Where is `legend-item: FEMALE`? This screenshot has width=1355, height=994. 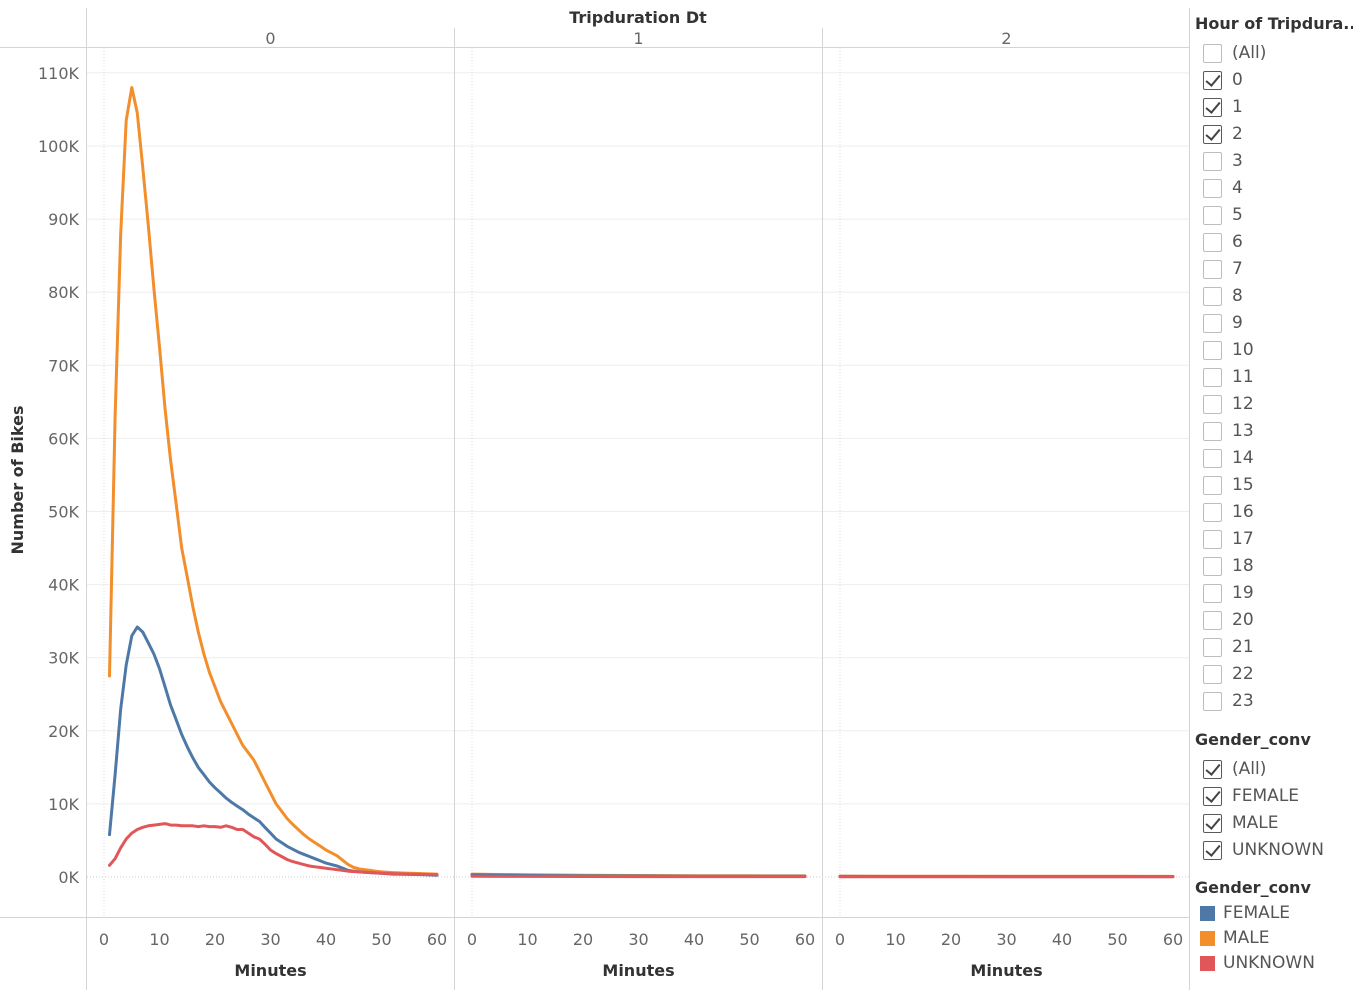
legend-item: FEMALE is located at coordinates (1245, 913).